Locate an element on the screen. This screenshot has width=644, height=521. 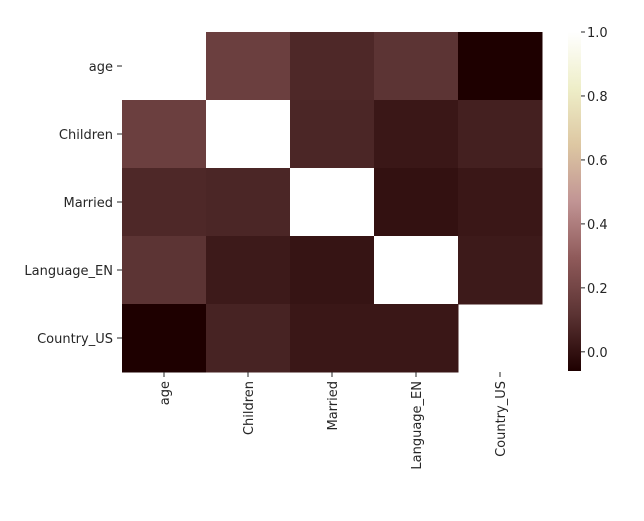
colorbar-scale is located at coordinates (574, 201).